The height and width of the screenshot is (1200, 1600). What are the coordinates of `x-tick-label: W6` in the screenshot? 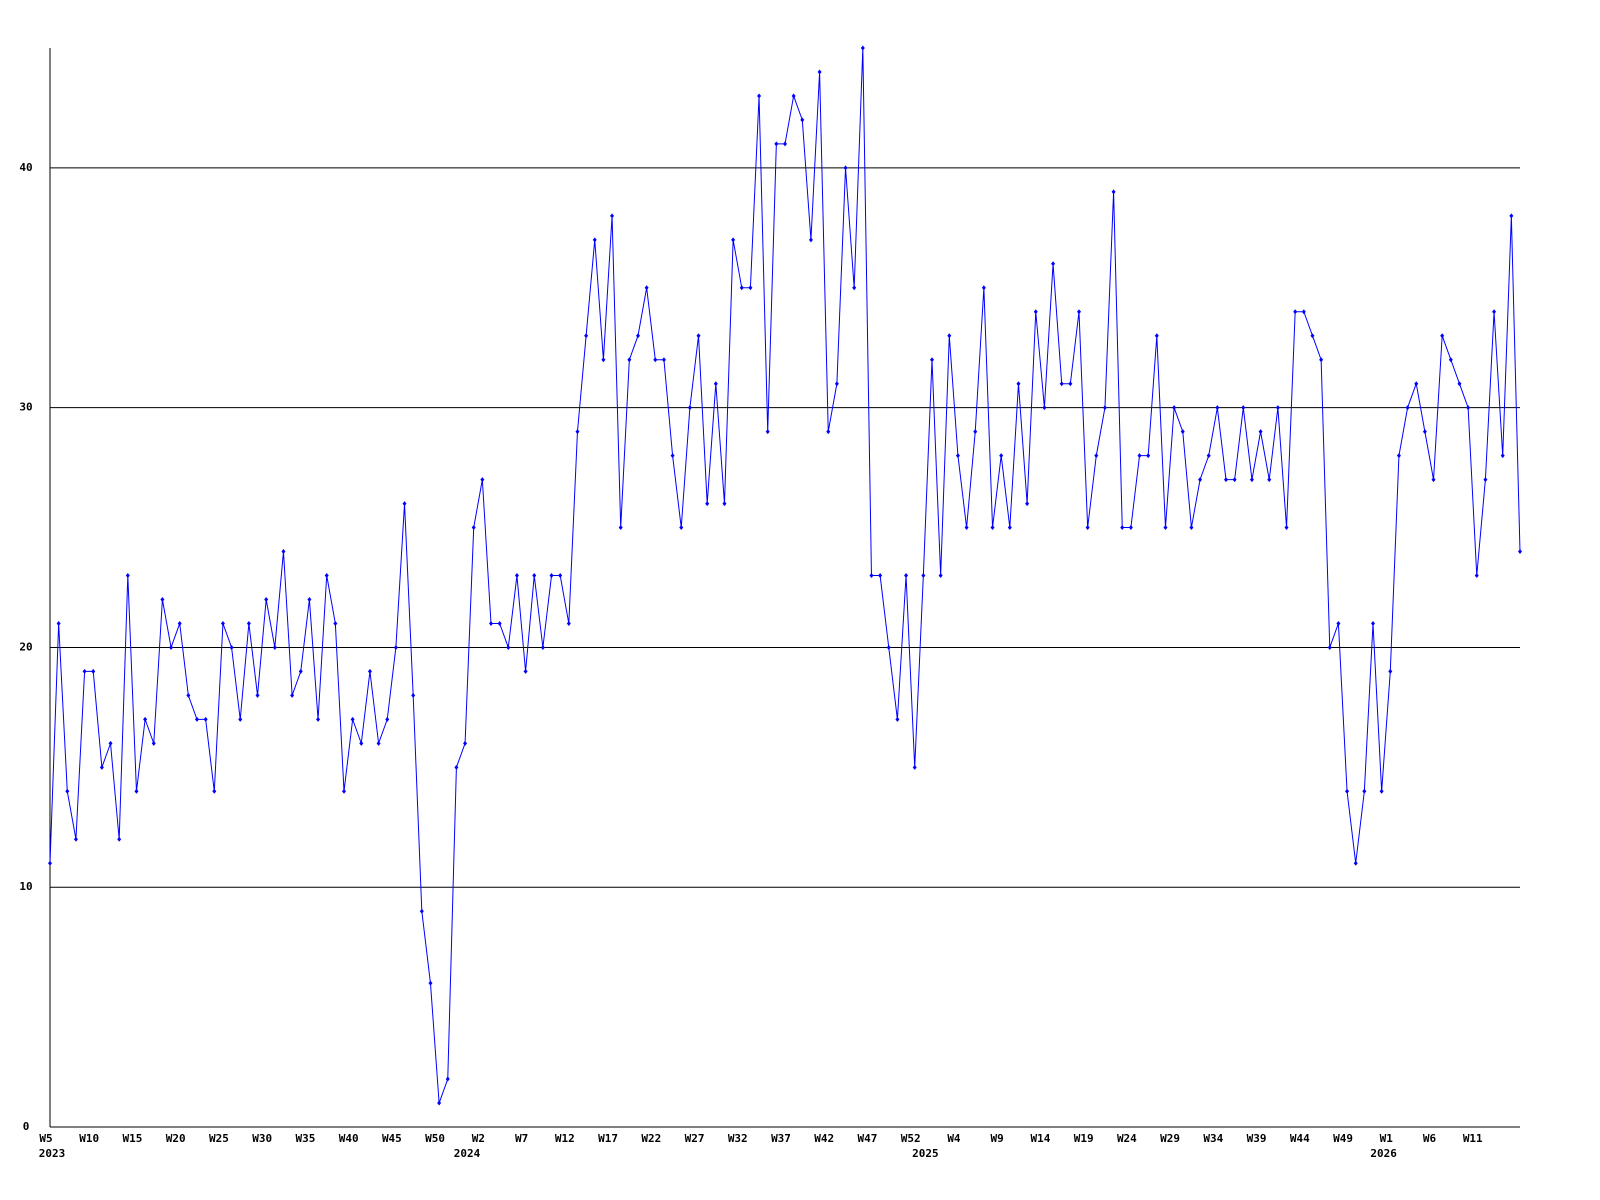 It's located at (1430, 1138).